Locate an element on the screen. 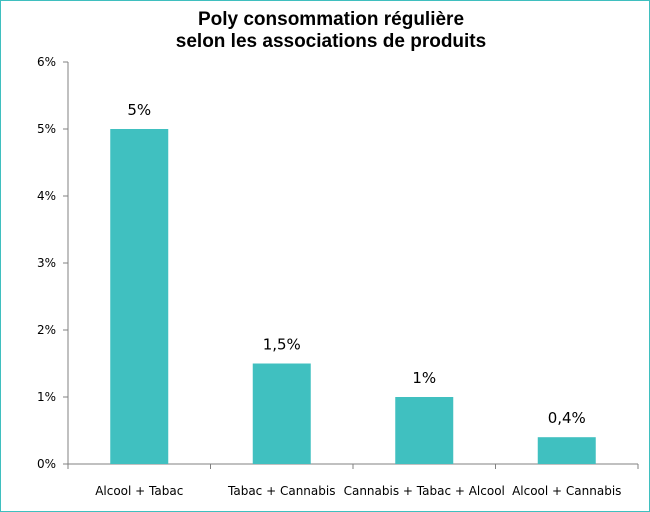 The height and width of the screenshot is (512, 650). data-label: 1% is located at coordinates (424, 378).